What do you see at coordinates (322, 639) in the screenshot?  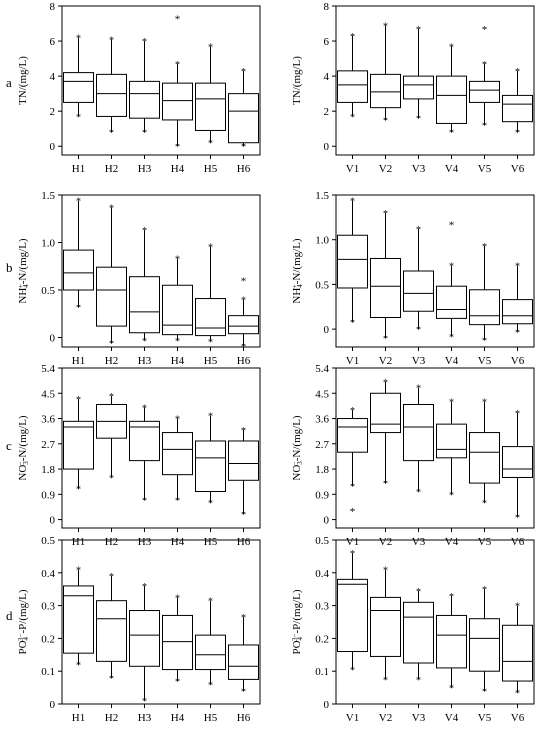 I see `y-tick-label: 0.2` at bounding box center [322, 639].